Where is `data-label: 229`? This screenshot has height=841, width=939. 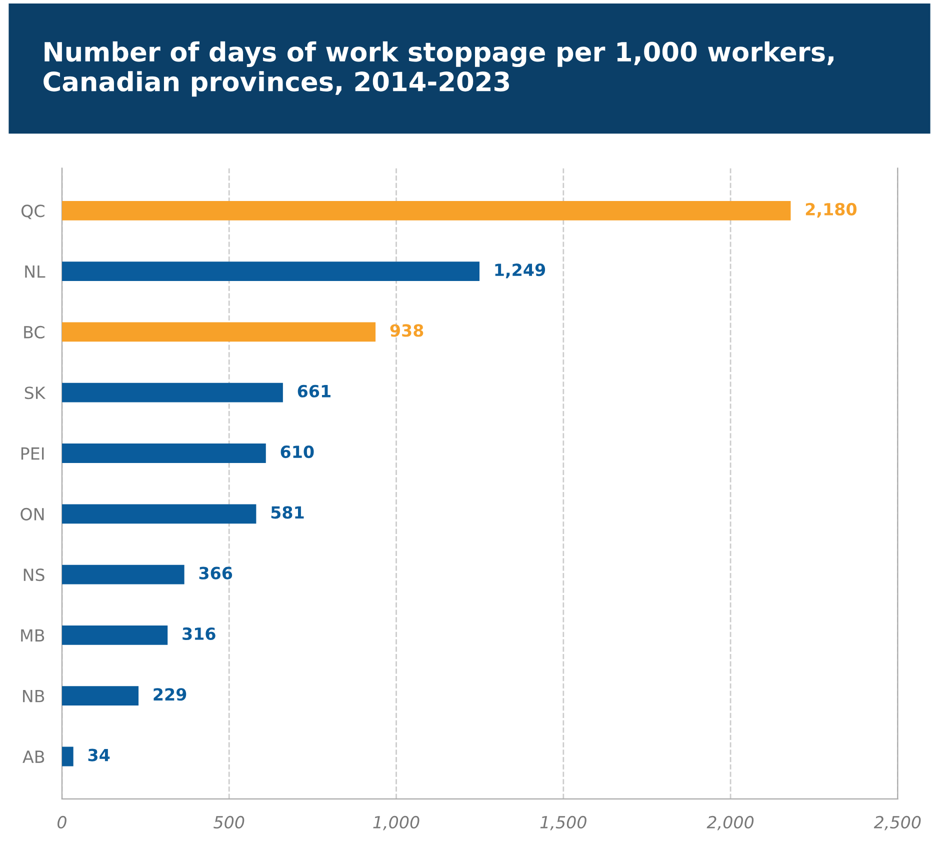 data-label: 229 is located at coordinates (170, 694).